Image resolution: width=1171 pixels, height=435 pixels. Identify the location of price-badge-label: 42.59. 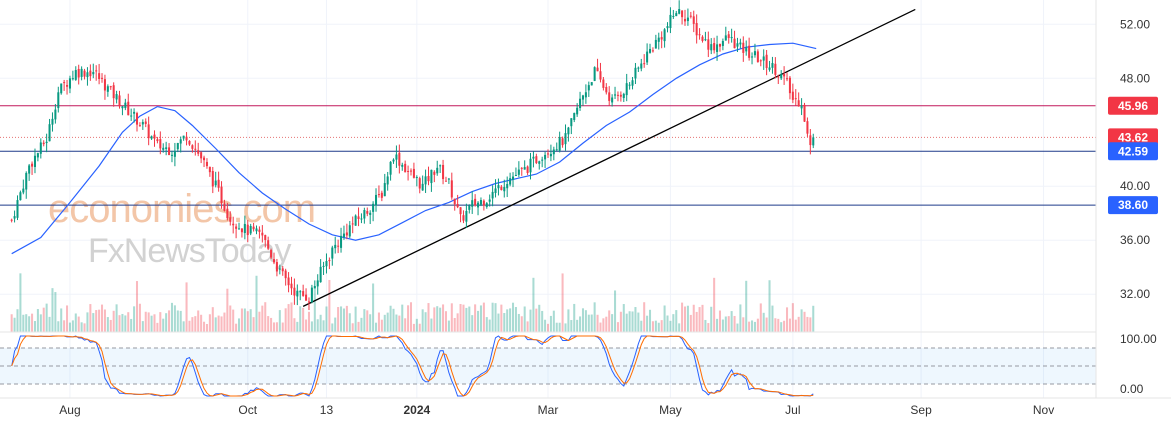
(1133, 151).